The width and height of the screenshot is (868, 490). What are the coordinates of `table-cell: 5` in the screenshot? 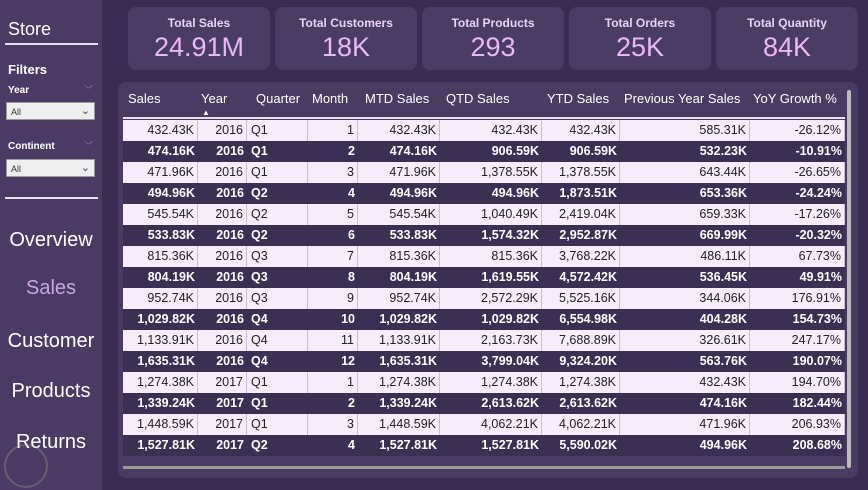 It's located at (333, 214).